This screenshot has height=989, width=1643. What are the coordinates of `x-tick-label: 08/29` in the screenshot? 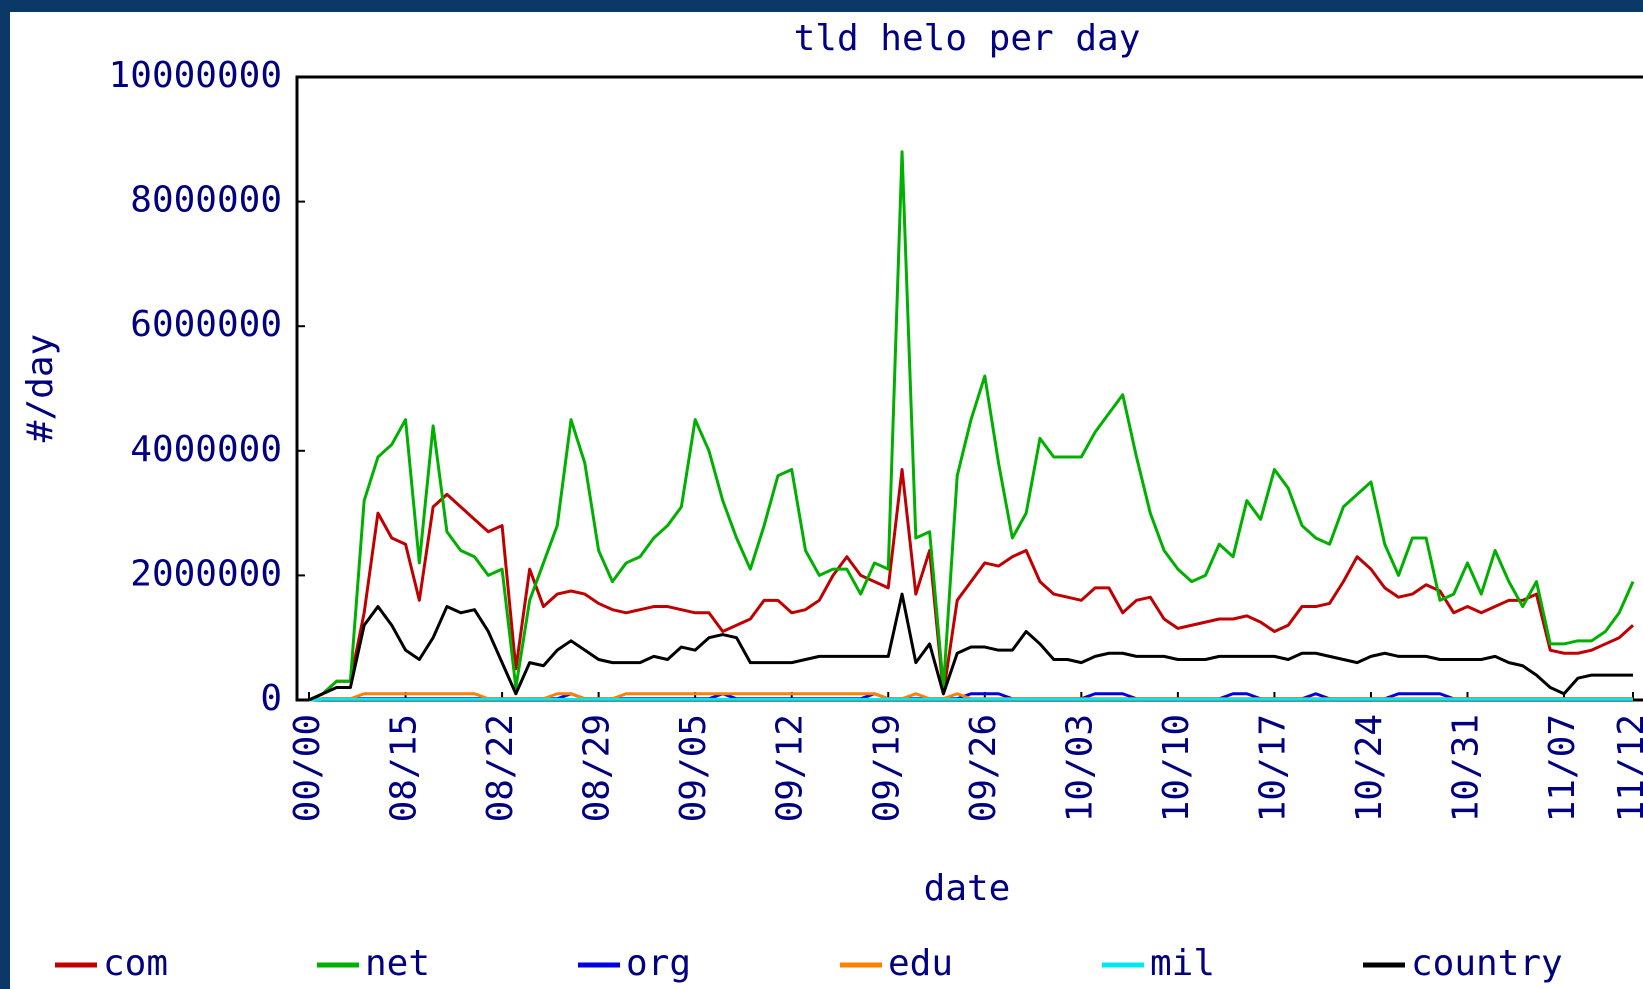 It's located at (597, 768).